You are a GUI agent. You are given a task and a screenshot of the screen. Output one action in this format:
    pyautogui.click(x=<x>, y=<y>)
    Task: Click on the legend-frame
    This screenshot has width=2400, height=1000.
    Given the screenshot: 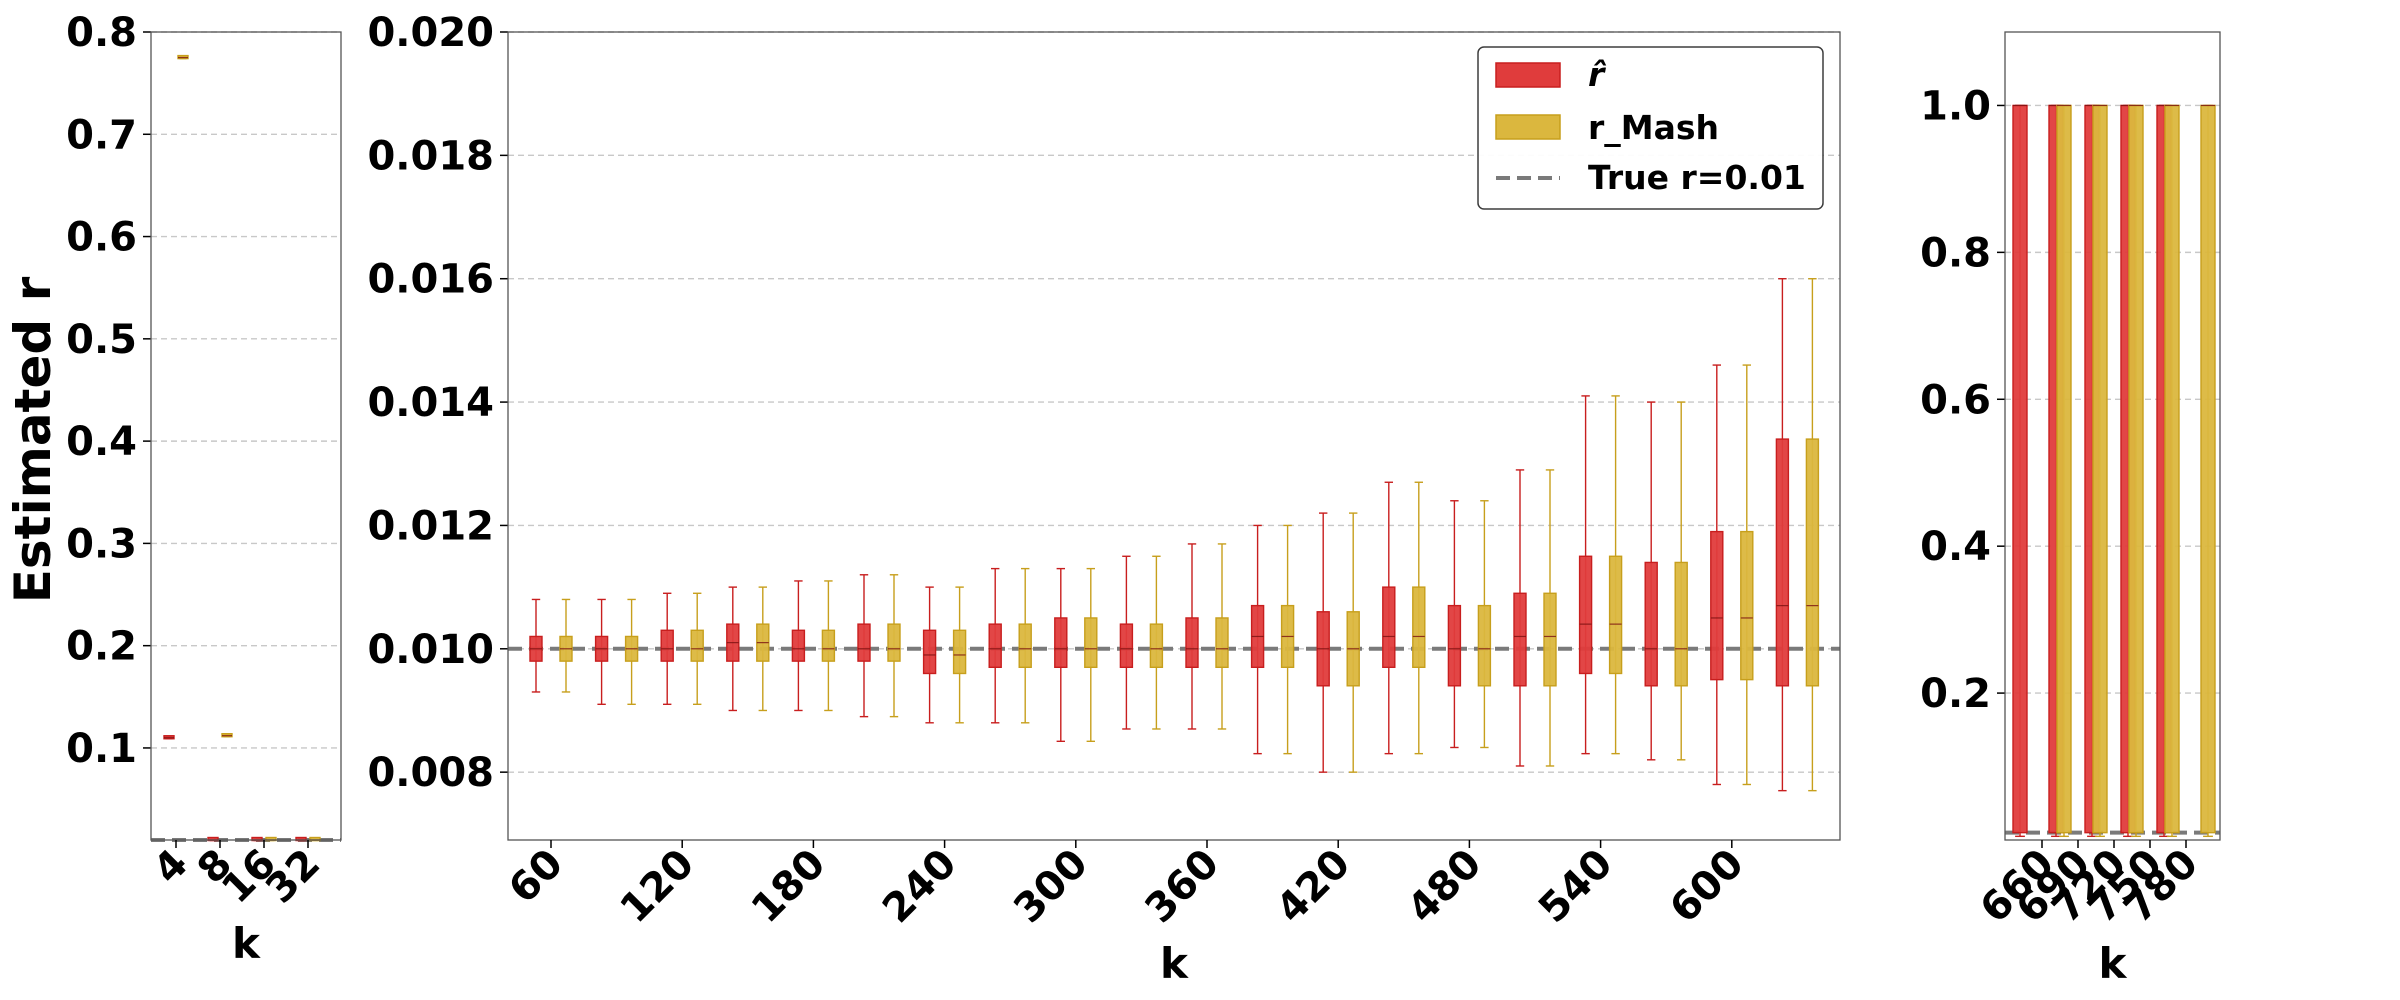 What is the action you would take?
    pyautogui.click(x=1650, y=128)
    